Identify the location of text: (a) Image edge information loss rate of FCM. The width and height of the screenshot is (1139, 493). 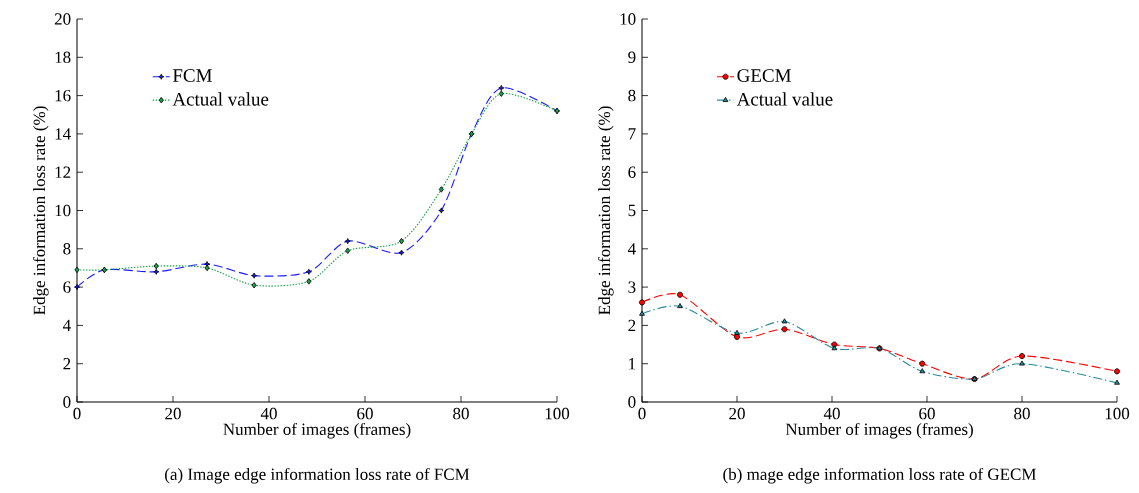
(317, 475).